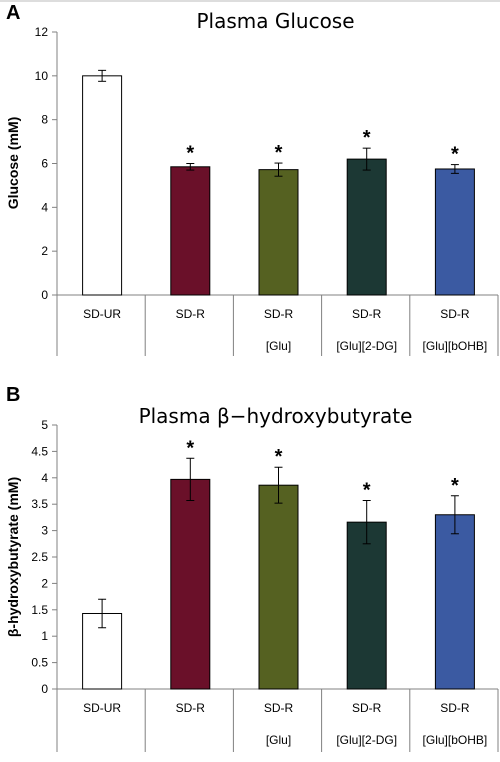  What do you see at coordinates (278, 740) in the screenshot?
I see `panel-b-category-sublabel: [Glu]` at bounding box center [278, 740].